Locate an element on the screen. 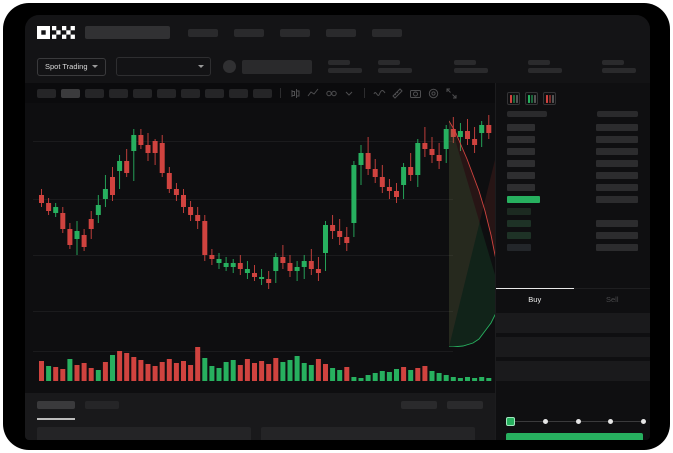 This screenshot has width=673, height=453. camera-icon is located at coordinates (415, 93).